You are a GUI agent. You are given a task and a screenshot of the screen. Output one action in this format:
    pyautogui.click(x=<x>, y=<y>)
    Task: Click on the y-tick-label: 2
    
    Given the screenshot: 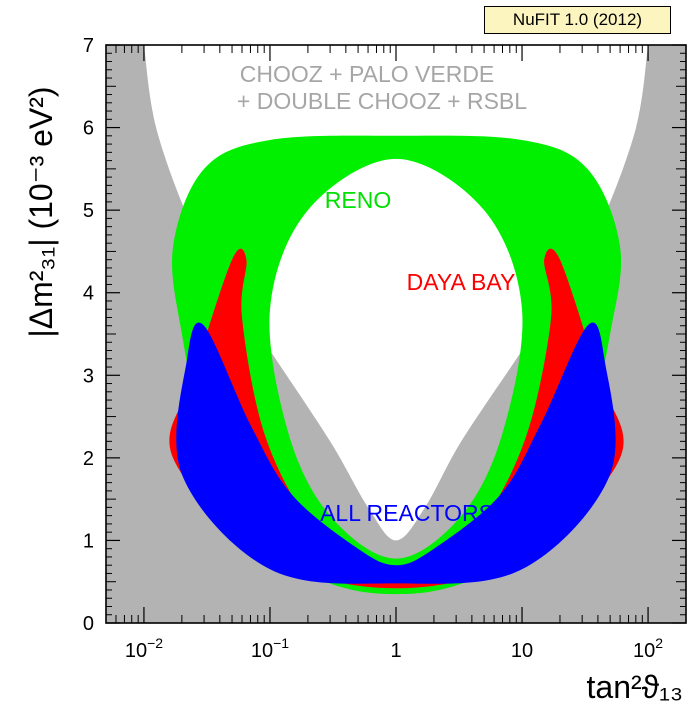 What is the action you would take?
    pyautogui.click(x=88, y=459)
    